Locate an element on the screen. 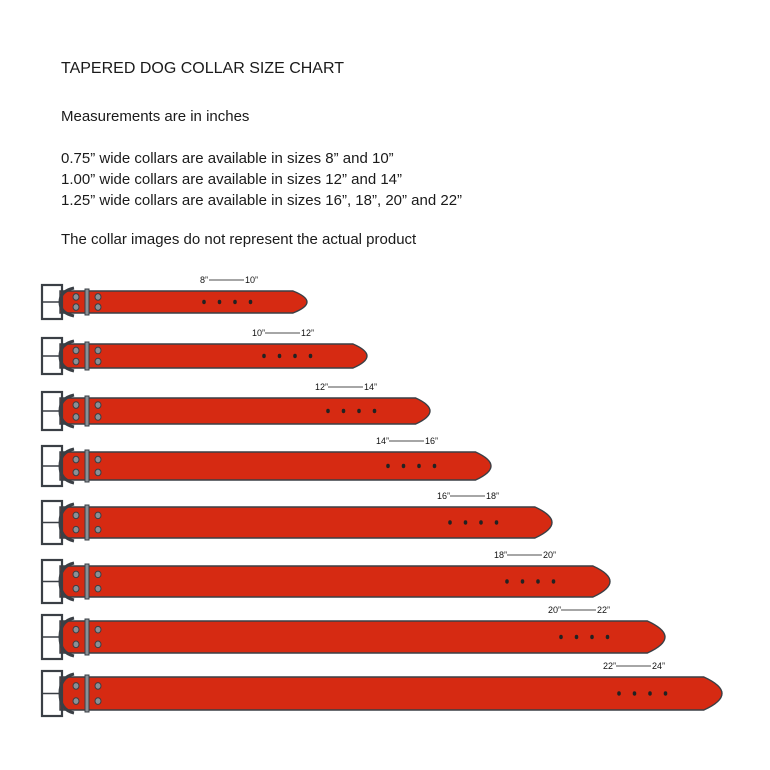 The width and height of the screenshot is (770, 770). size-label-to: 12” is located at coordinates (307, 333).